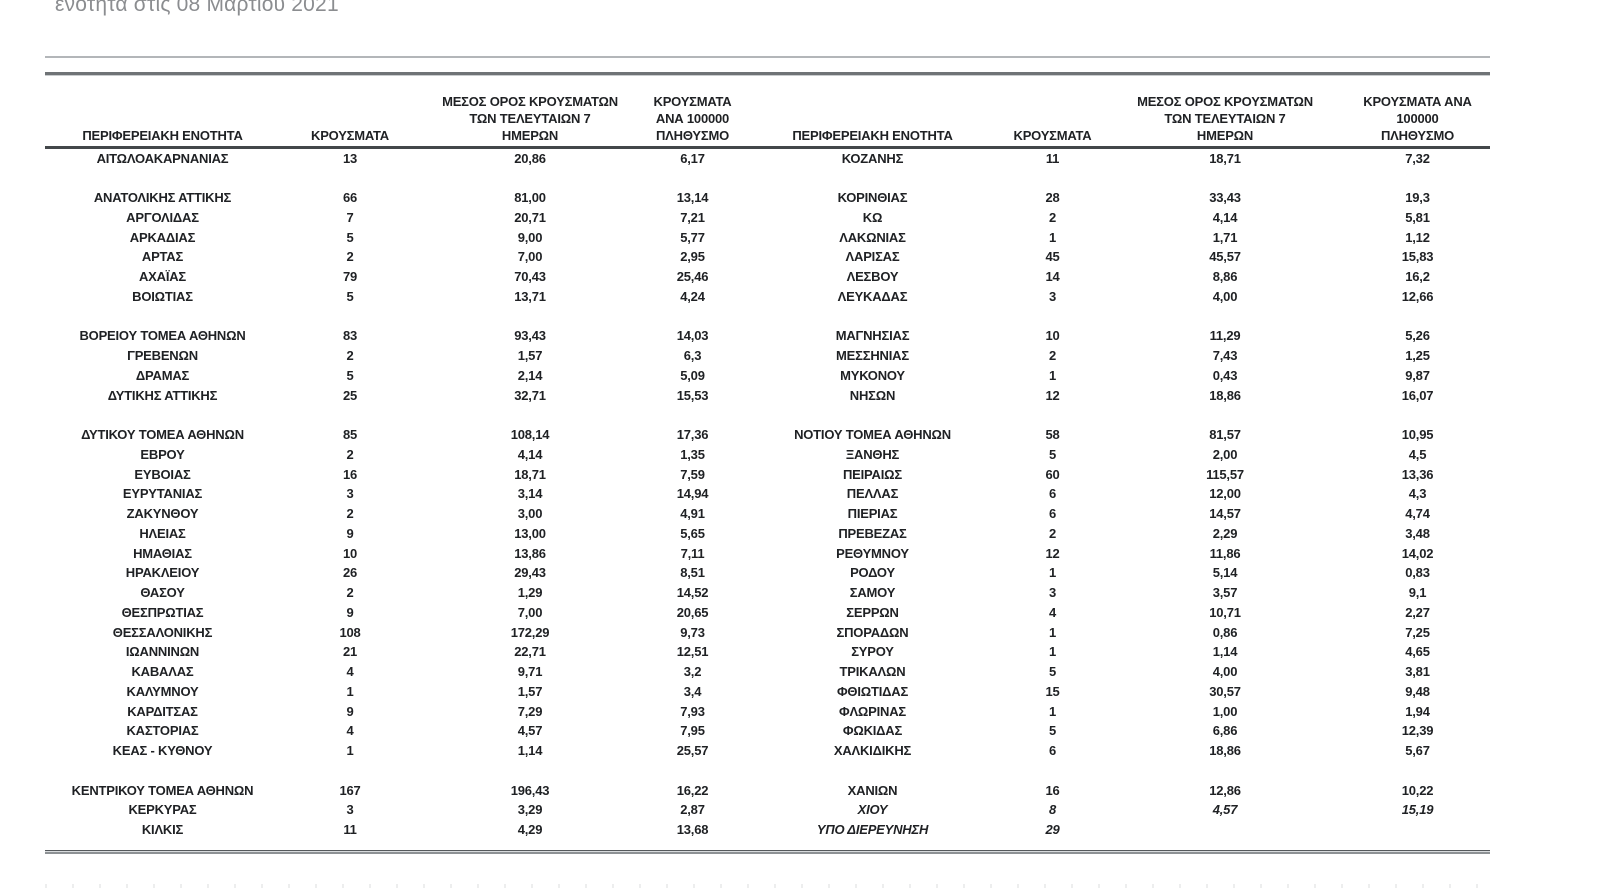 The height and width of the screenshot is (891, 1600). I want to click on per100k-cell-left: 14,52, so click(692, 592).